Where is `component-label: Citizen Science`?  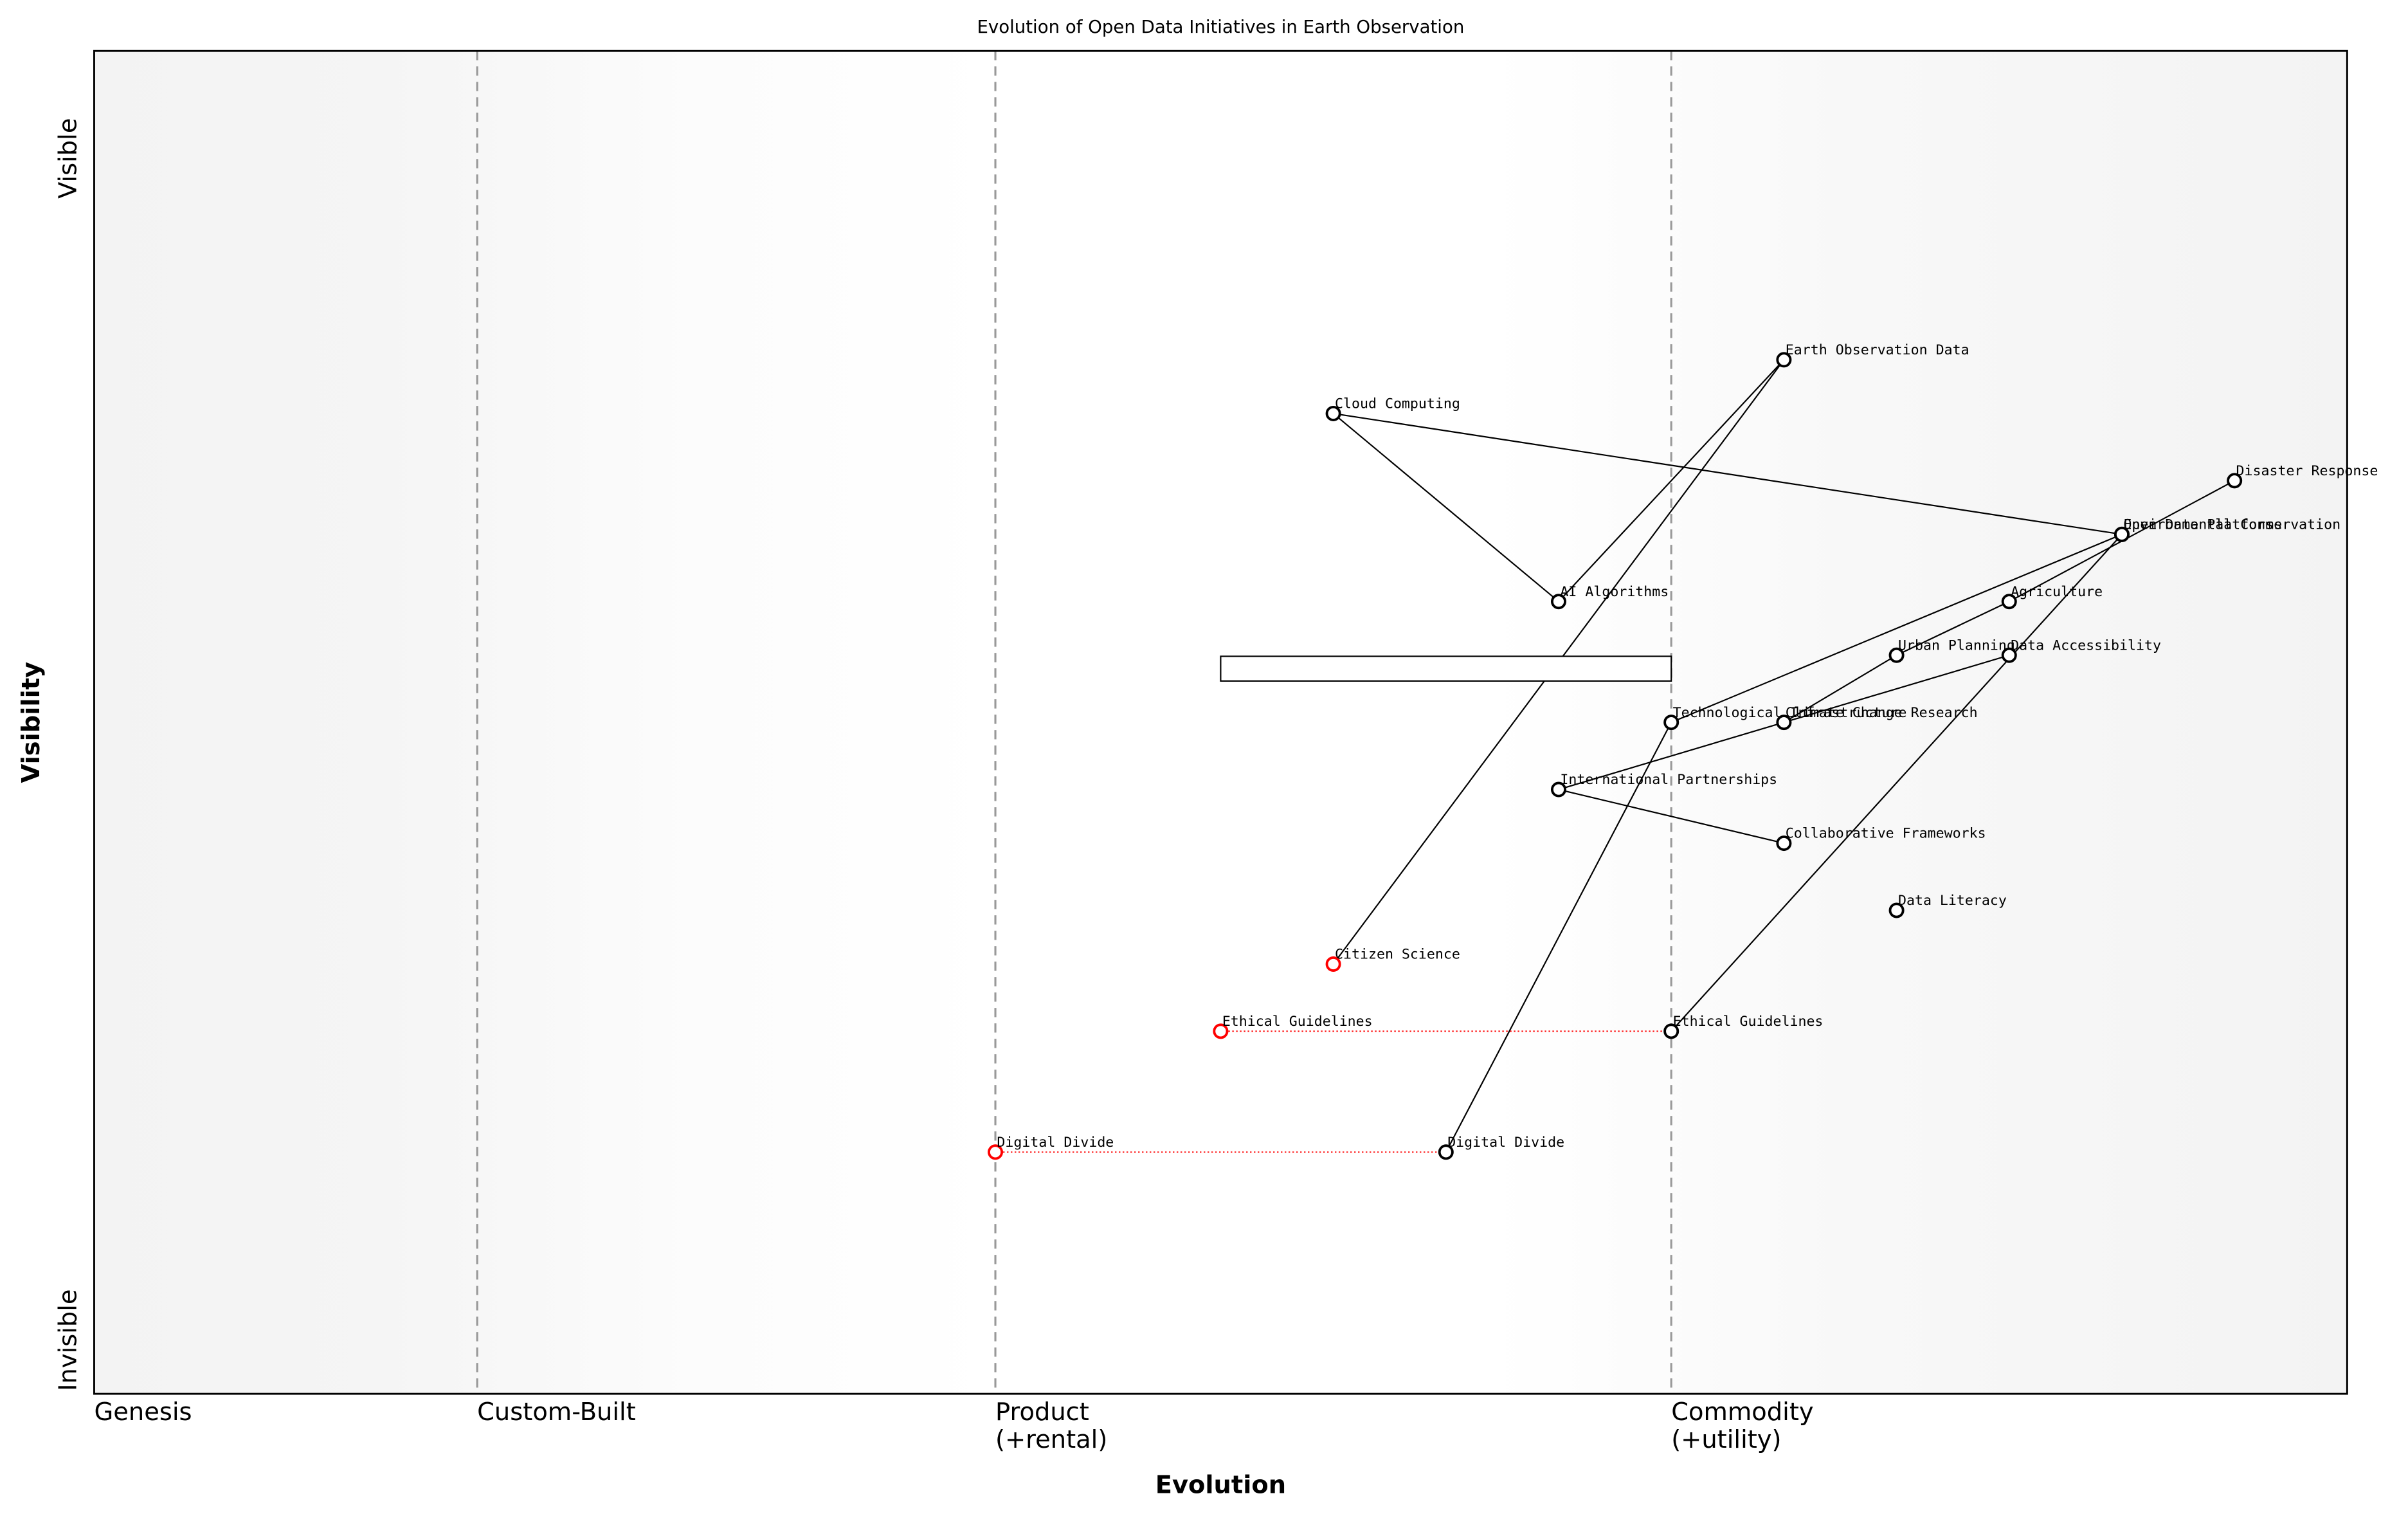
component-label: Citizen Science is located at coordinates (1397, 955).